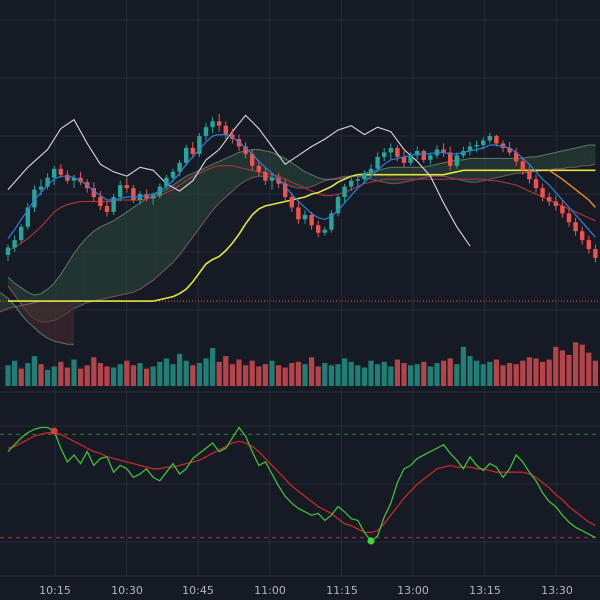 Image resolution: width=600 pixels, height=600 pixels. Describe the element at coordinates (54, 431) in the screenshot. I see `osc-high-marker` at that location.